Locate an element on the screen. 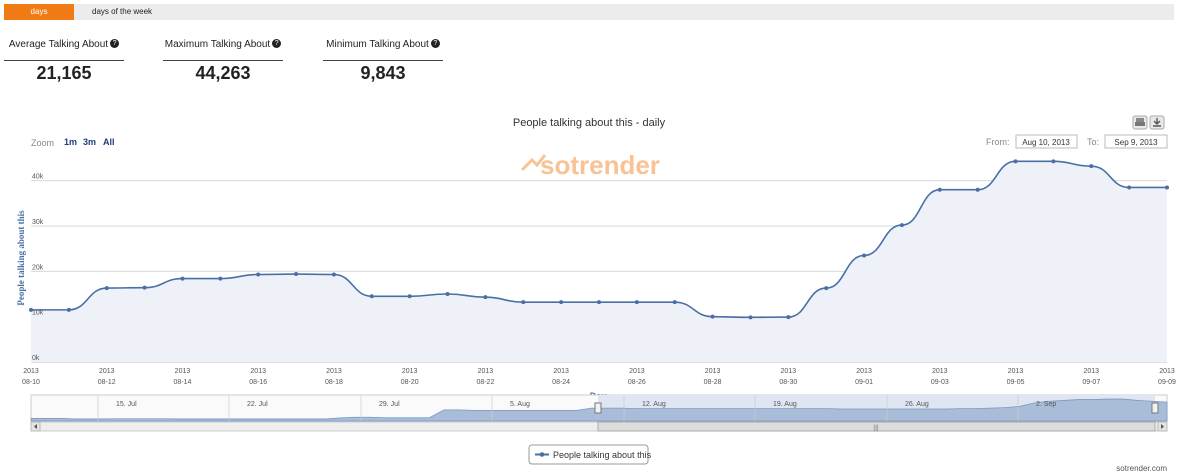 The width and height of the screenshot is (1183, 476). scrollbar-thumb is located at coordinates (876, 426).